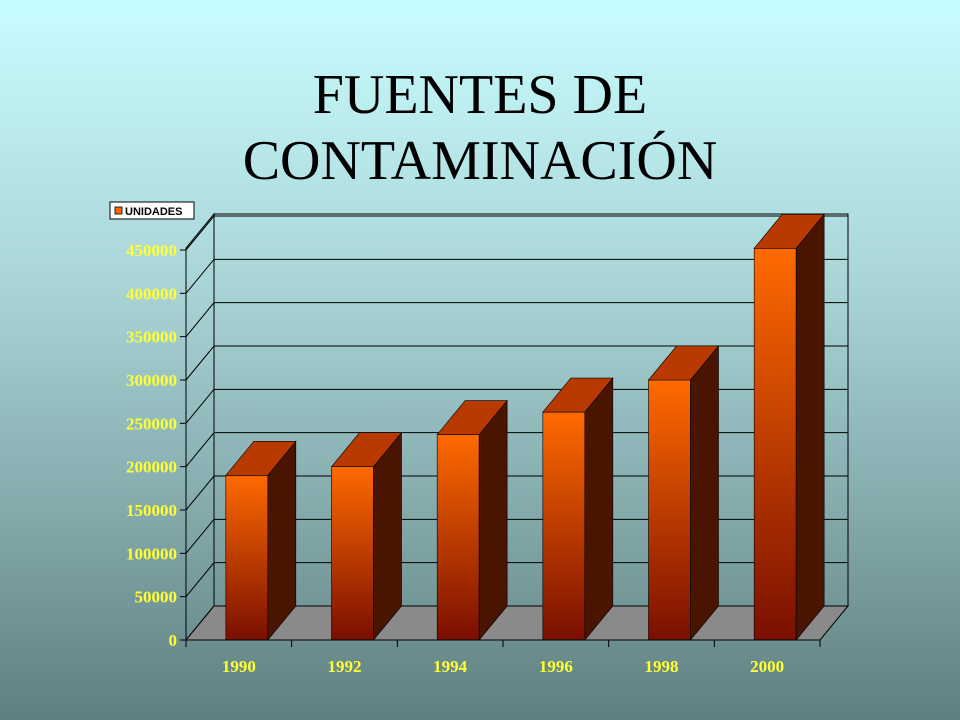 This screenshot has height=720, width=960. I want to click on bar-1992, so click(366, 536).